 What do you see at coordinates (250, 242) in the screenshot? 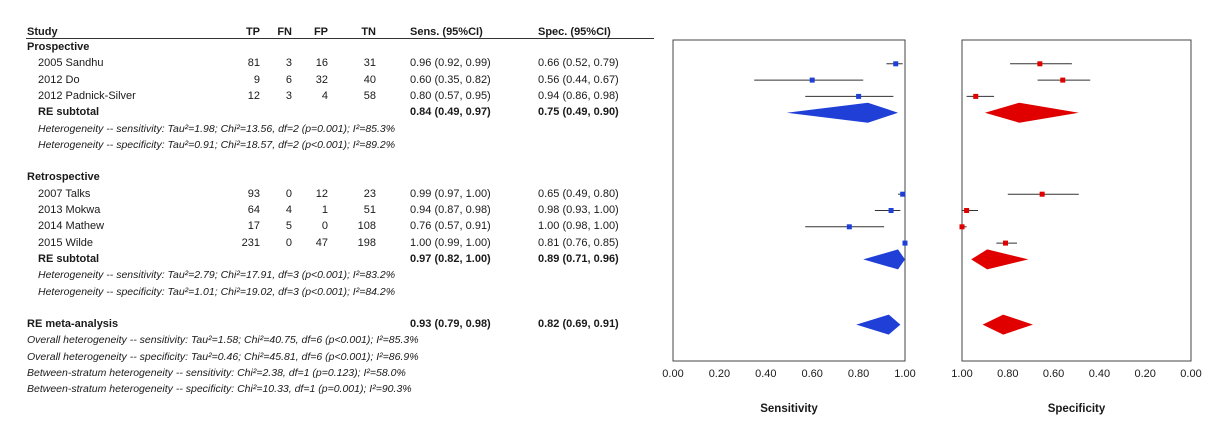
I see `cell-tp: 231` at bounding box center [250, 242].